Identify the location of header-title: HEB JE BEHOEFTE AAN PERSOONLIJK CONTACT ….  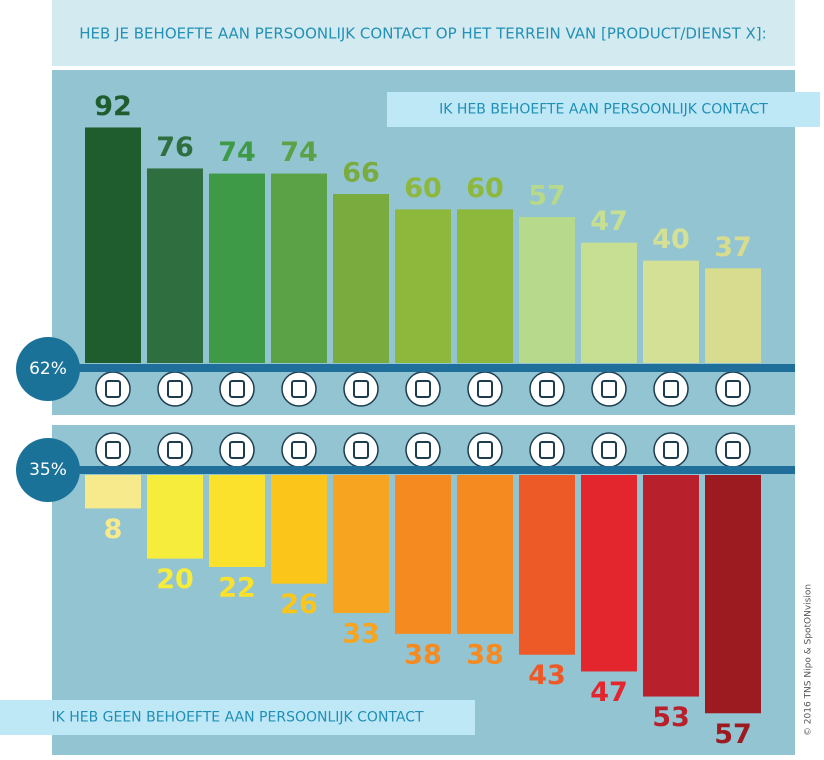
(422, 34).